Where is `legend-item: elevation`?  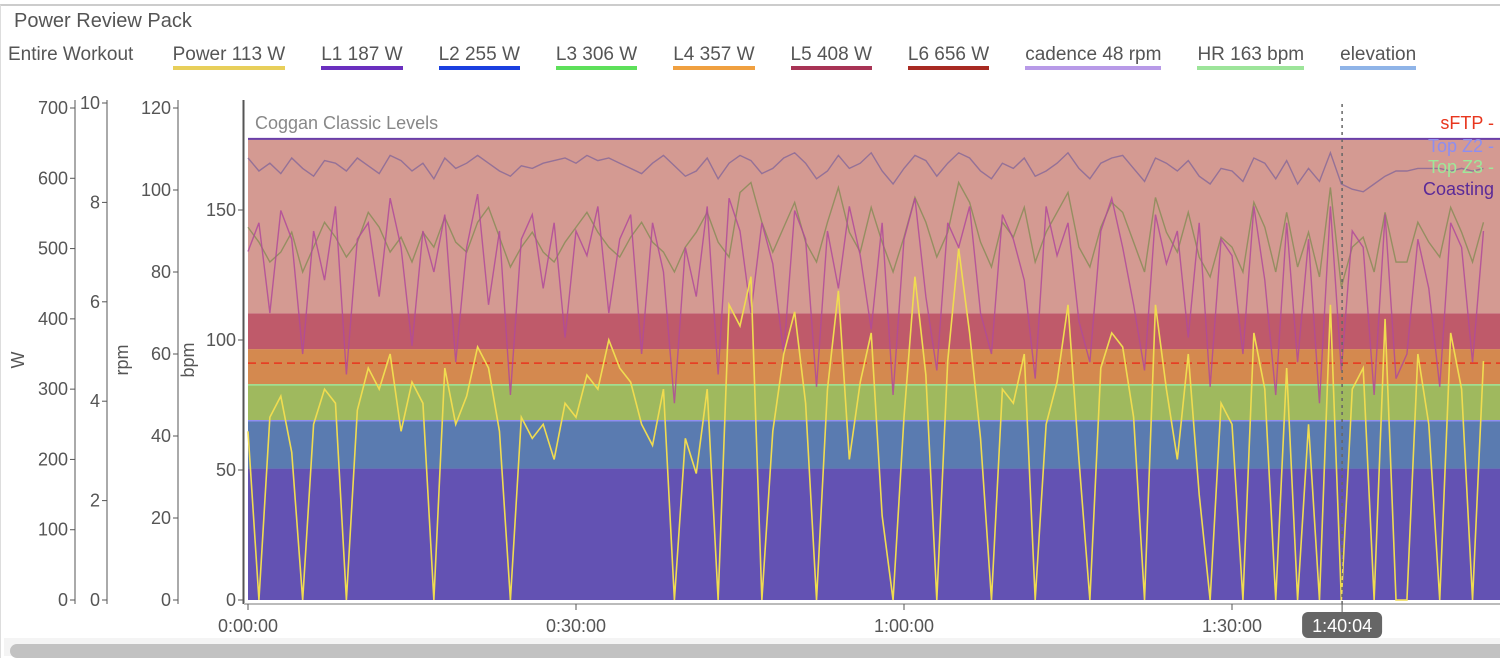
legend-item: elevation is located at coordinates (1378, 57).